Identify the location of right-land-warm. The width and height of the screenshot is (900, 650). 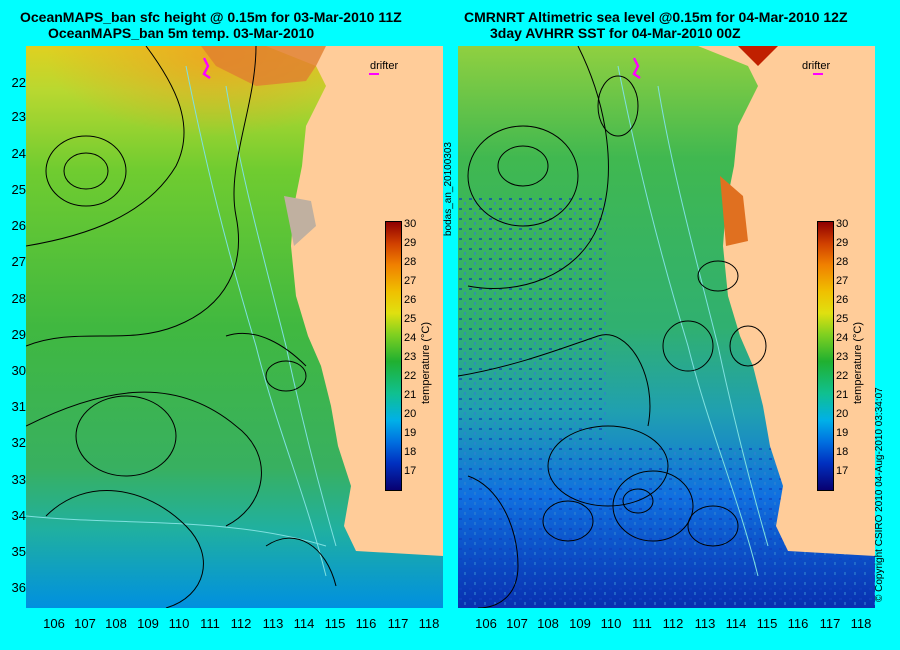
(734, 211).